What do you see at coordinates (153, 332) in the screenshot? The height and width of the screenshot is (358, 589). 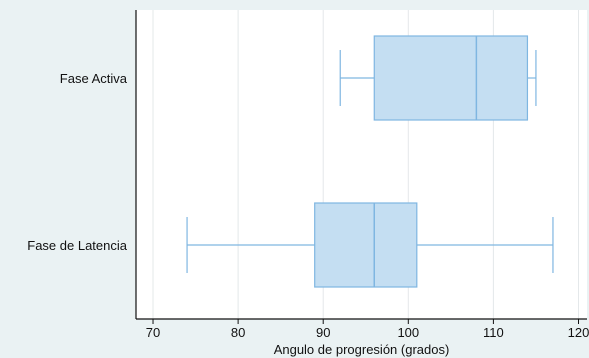 I see `x-tick-label-70: 70` at bounding box center [153, 332].